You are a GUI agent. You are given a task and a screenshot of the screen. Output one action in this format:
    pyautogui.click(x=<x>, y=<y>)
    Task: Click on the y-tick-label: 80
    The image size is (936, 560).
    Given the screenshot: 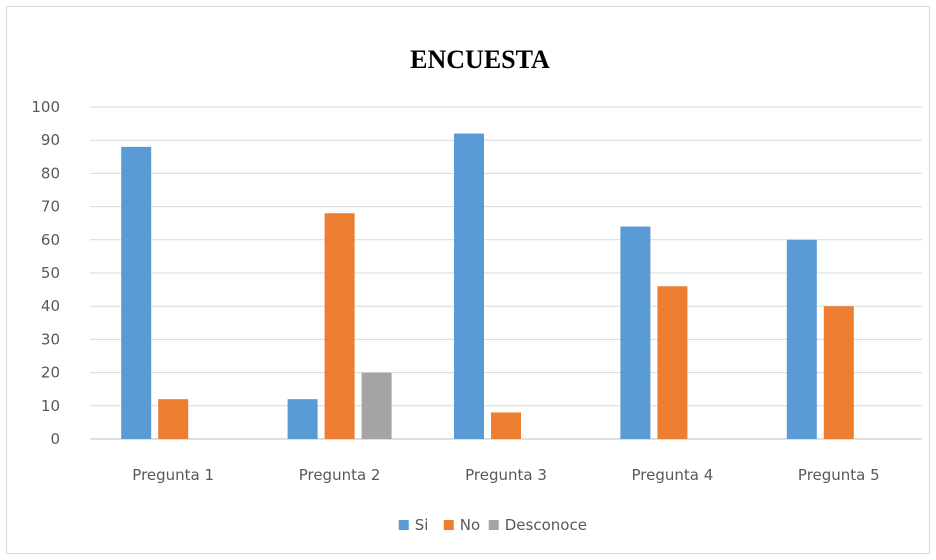 What is the action you would take?
    pyautogui.click(x=50, y=173)
    